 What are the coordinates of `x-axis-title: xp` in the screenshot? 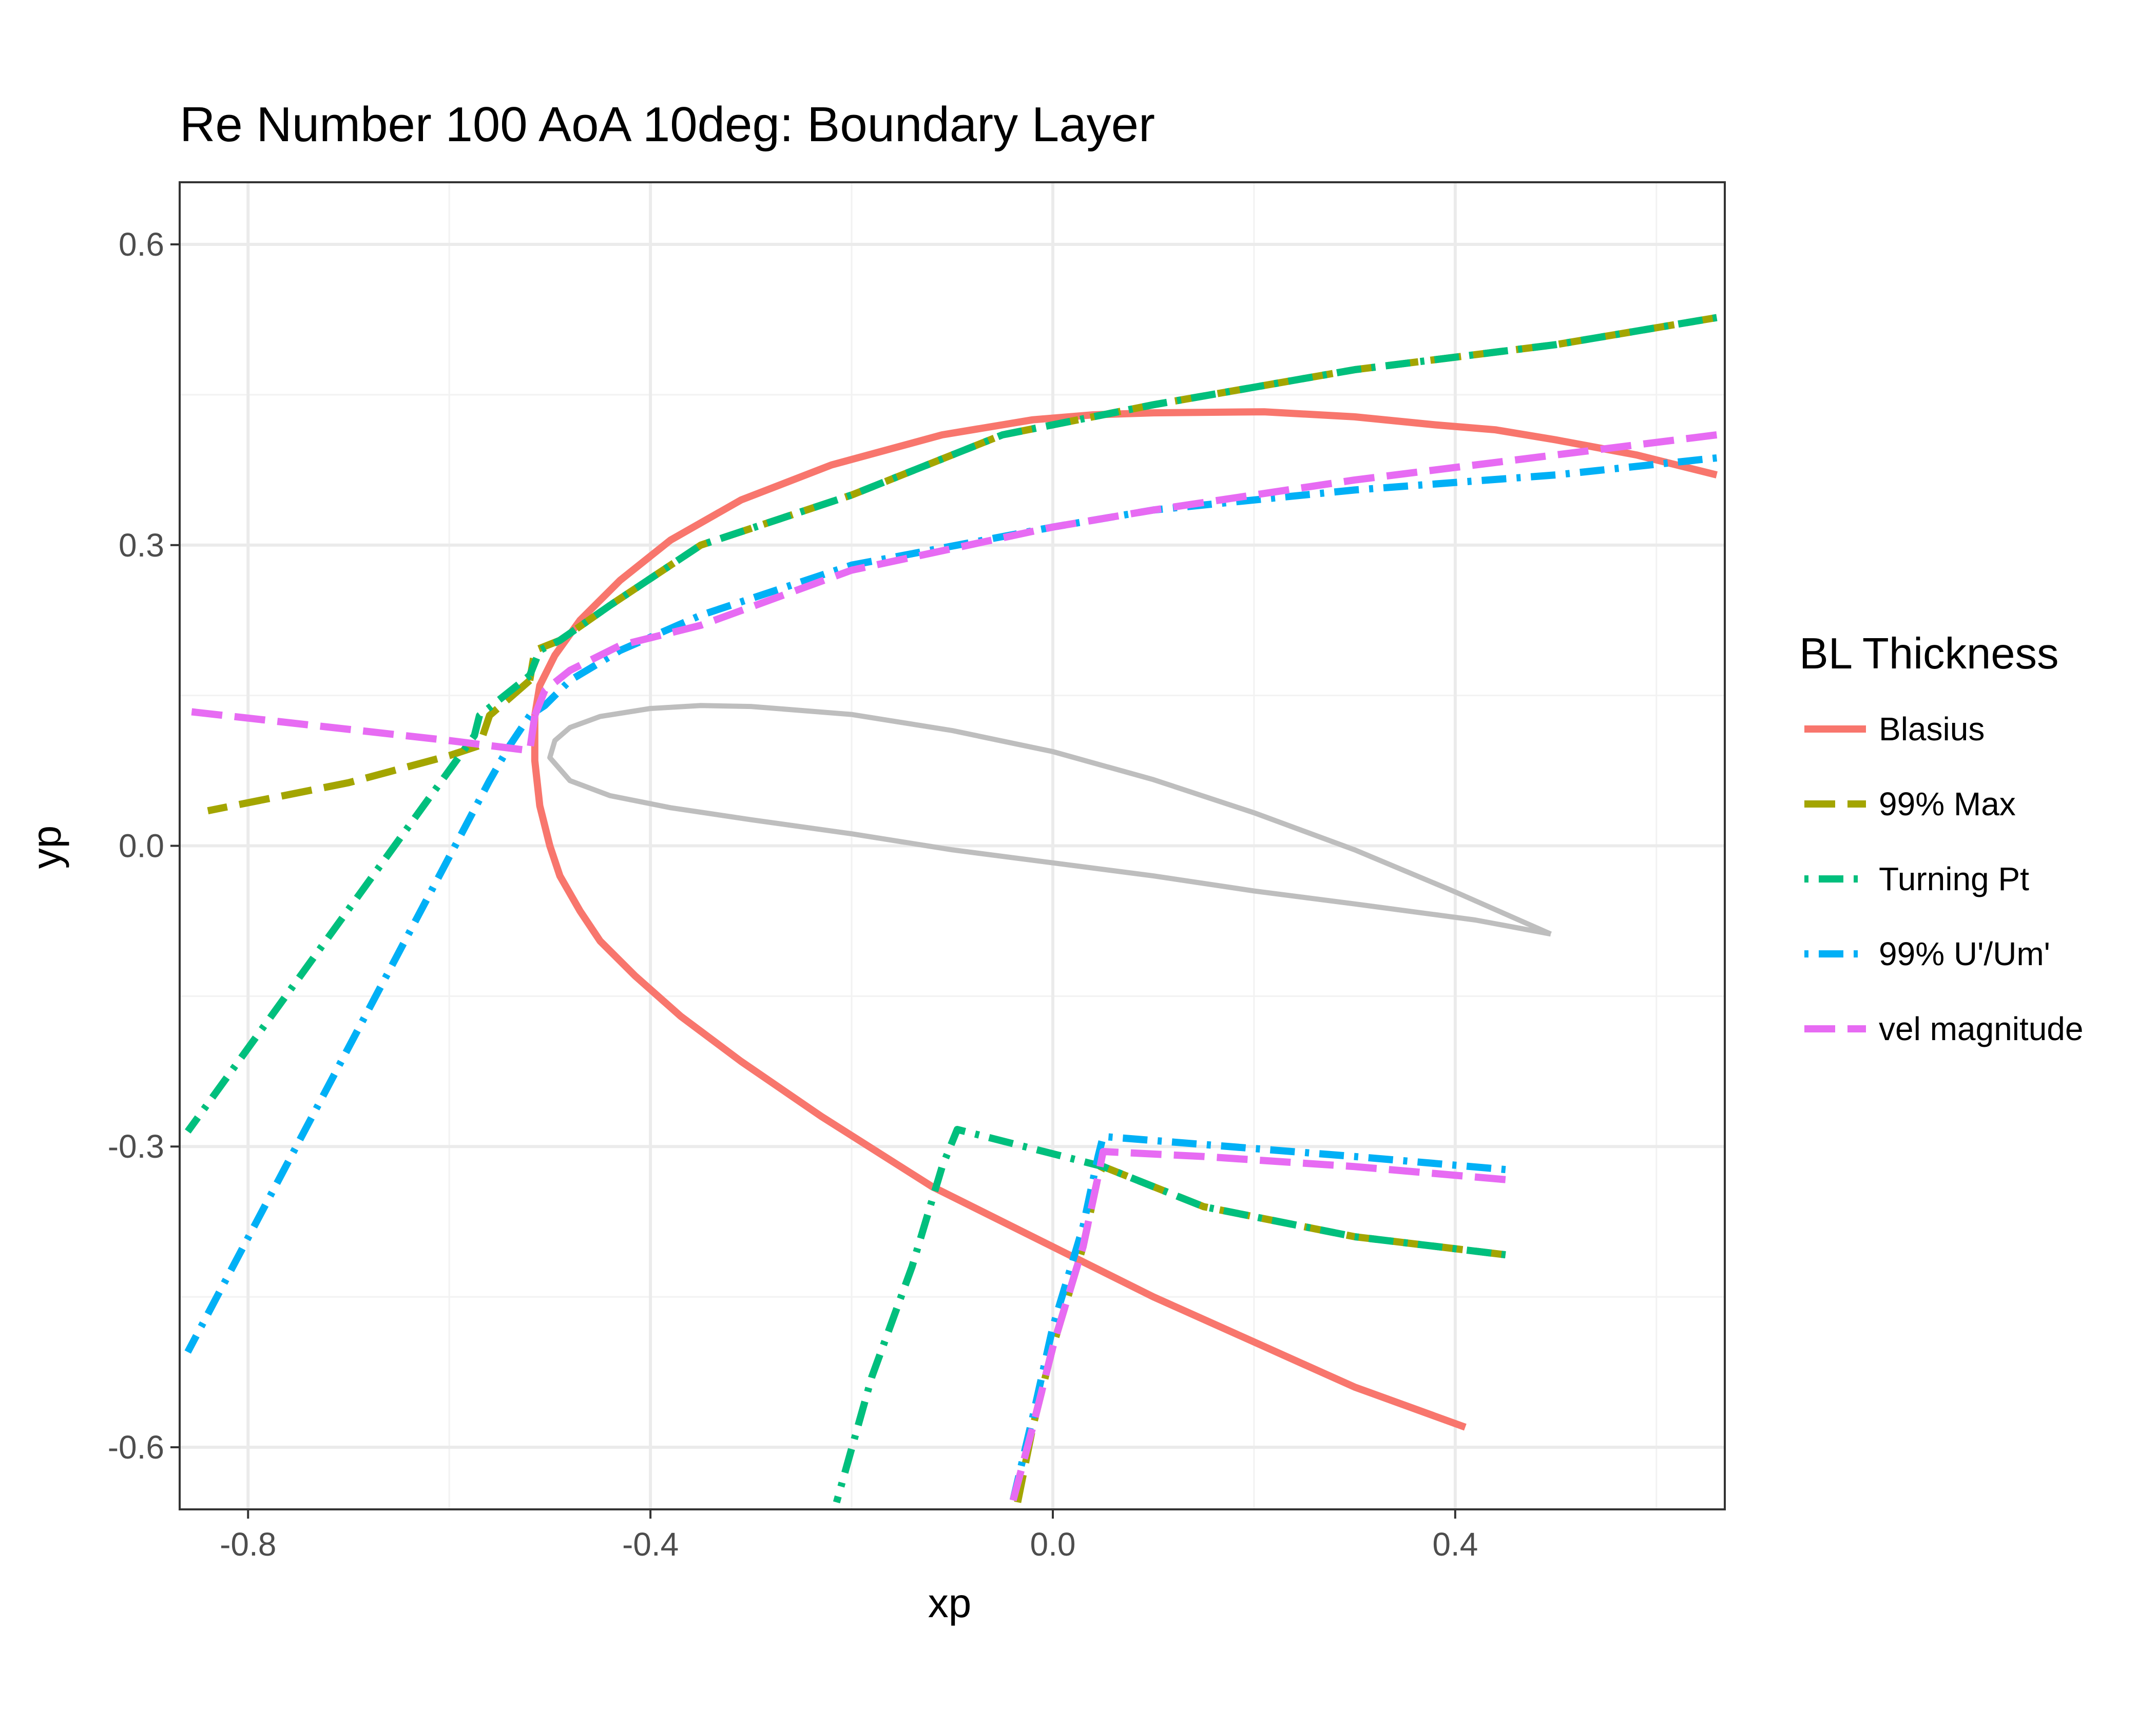 It's located at (950, 1603).